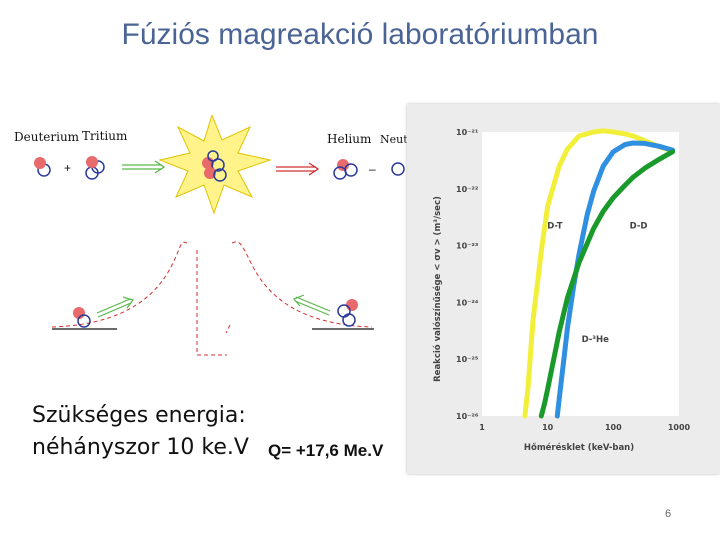 This screenshot has height=540, width=720. Describe the element at coordinates (115, 307) in the screenshot. I see `arrow-approach-left` at that location.